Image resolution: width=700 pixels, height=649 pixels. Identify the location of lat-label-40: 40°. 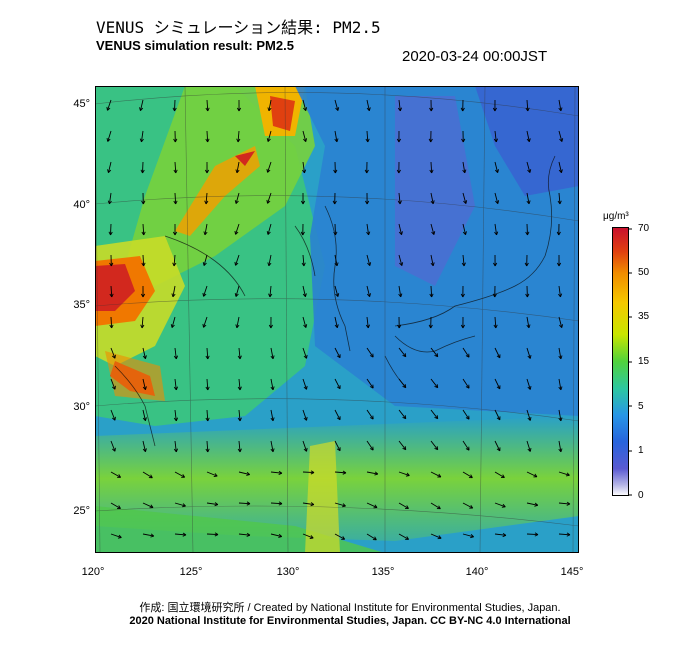
(81, 205).